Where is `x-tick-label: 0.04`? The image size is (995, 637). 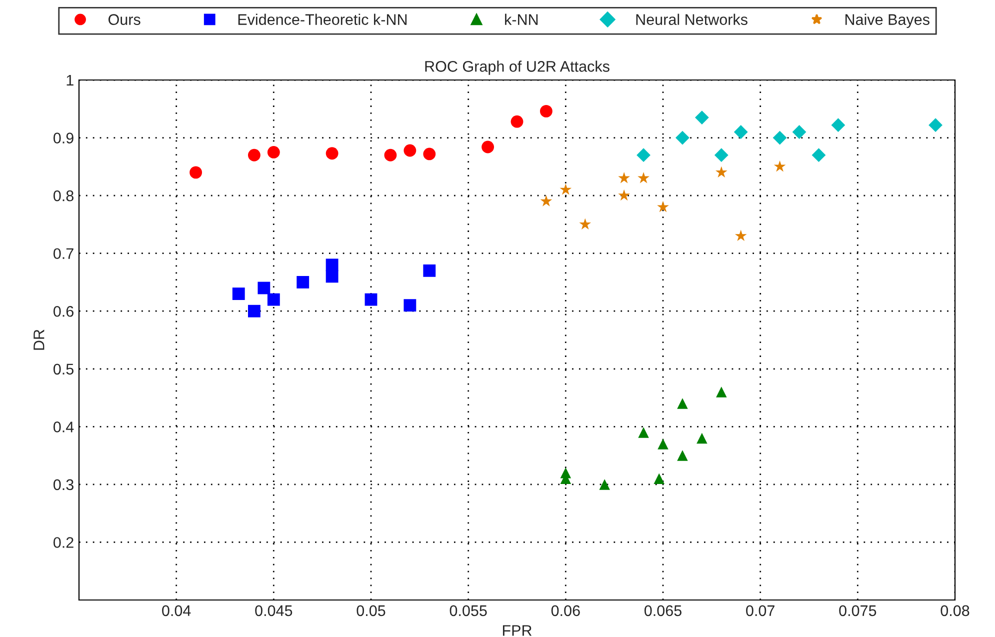
x-tick-label: 0.04 is located at coordinates (176, 610).